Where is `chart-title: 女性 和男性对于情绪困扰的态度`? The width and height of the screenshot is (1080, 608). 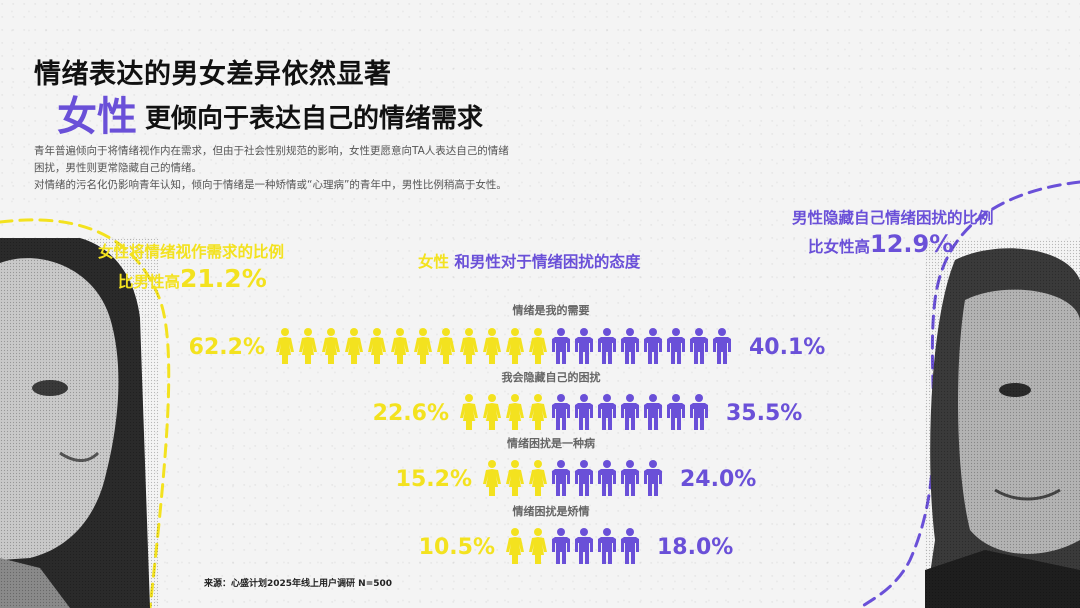
chart-title: 女性 和男性对于情绪困扰的态度 is located at coordinates (529, 261).